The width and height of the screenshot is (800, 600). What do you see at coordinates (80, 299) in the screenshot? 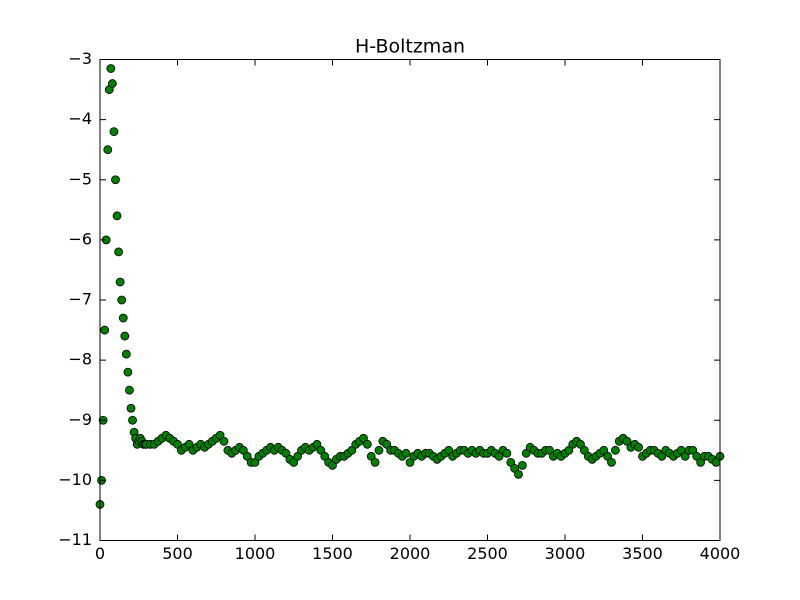
I see `y-tick-label: −7` at bounding box center [80, 299].